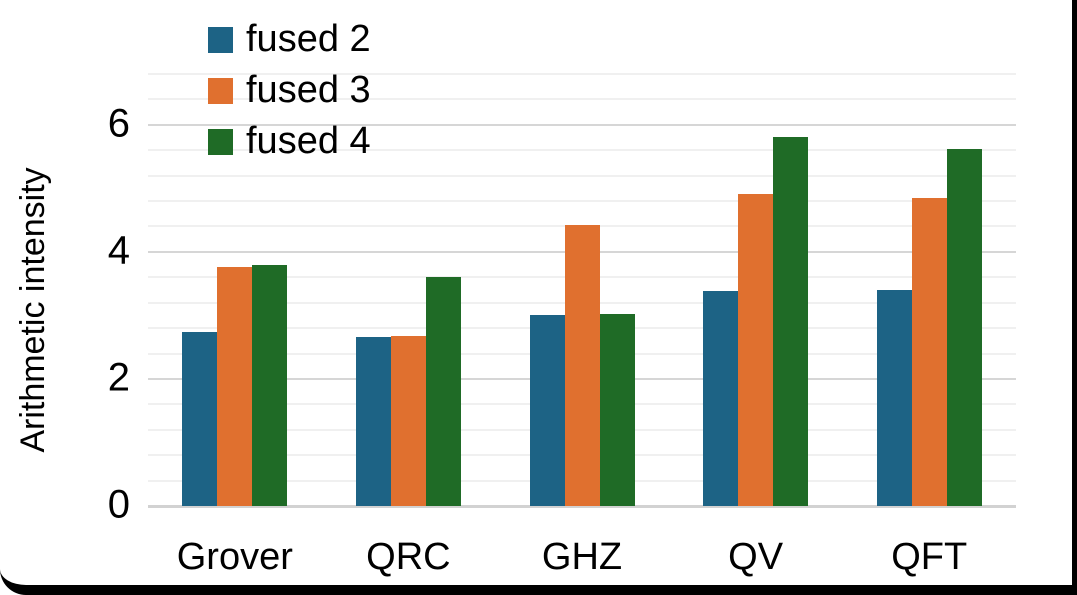 Image resolution: width=1077 pixels, height=595 pixels. Describe the element at coordinates (929, 557) in the screenshot. I see `x-category-label-qft: QFT` at that location.